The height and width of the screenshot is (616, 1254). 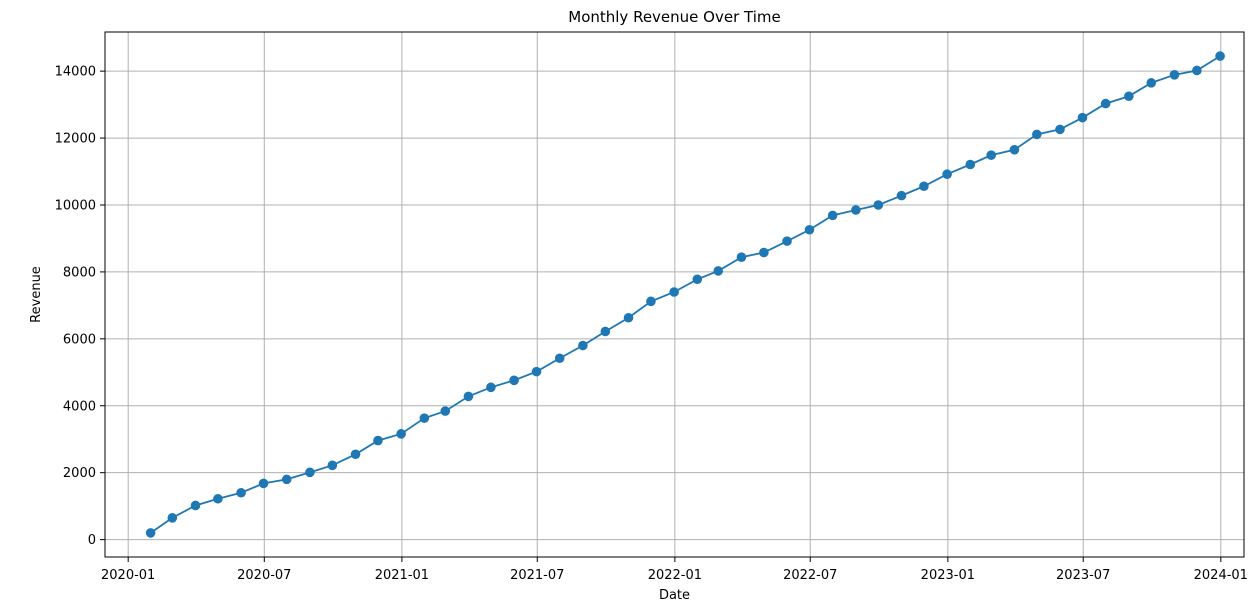 I want to click on x-tick-label: 2021-01, so click(x=402, y=575).